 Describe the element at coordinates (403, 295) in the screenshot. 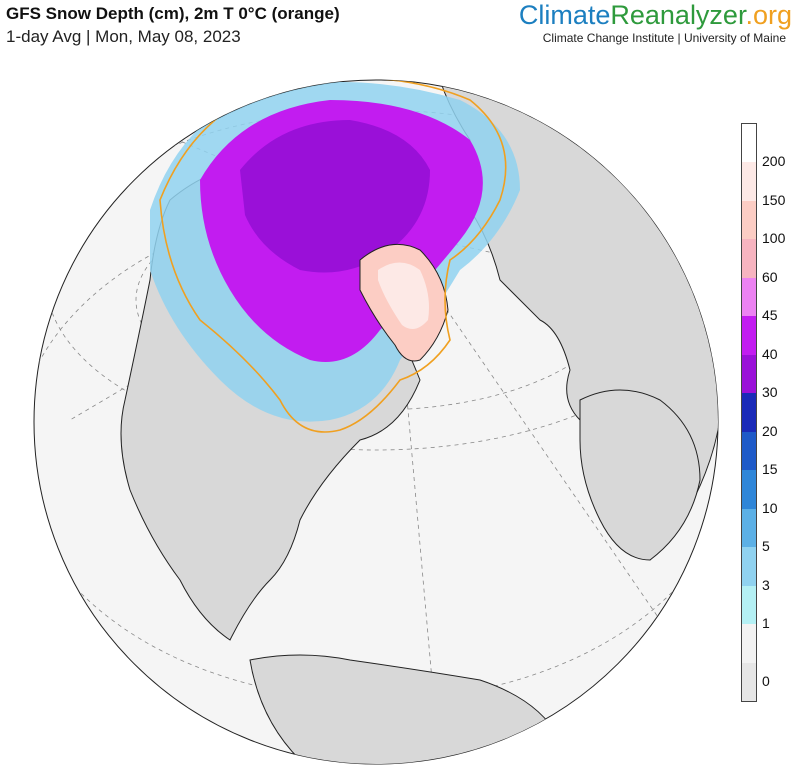

I see `greenland-core` at that location.